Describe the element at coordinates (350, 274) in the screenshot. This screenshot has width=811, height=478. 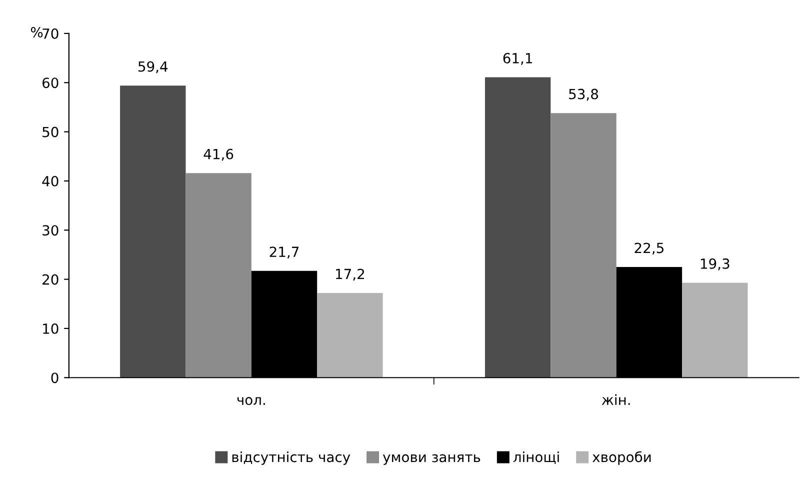
I see `data-label: 17,2` at that location.